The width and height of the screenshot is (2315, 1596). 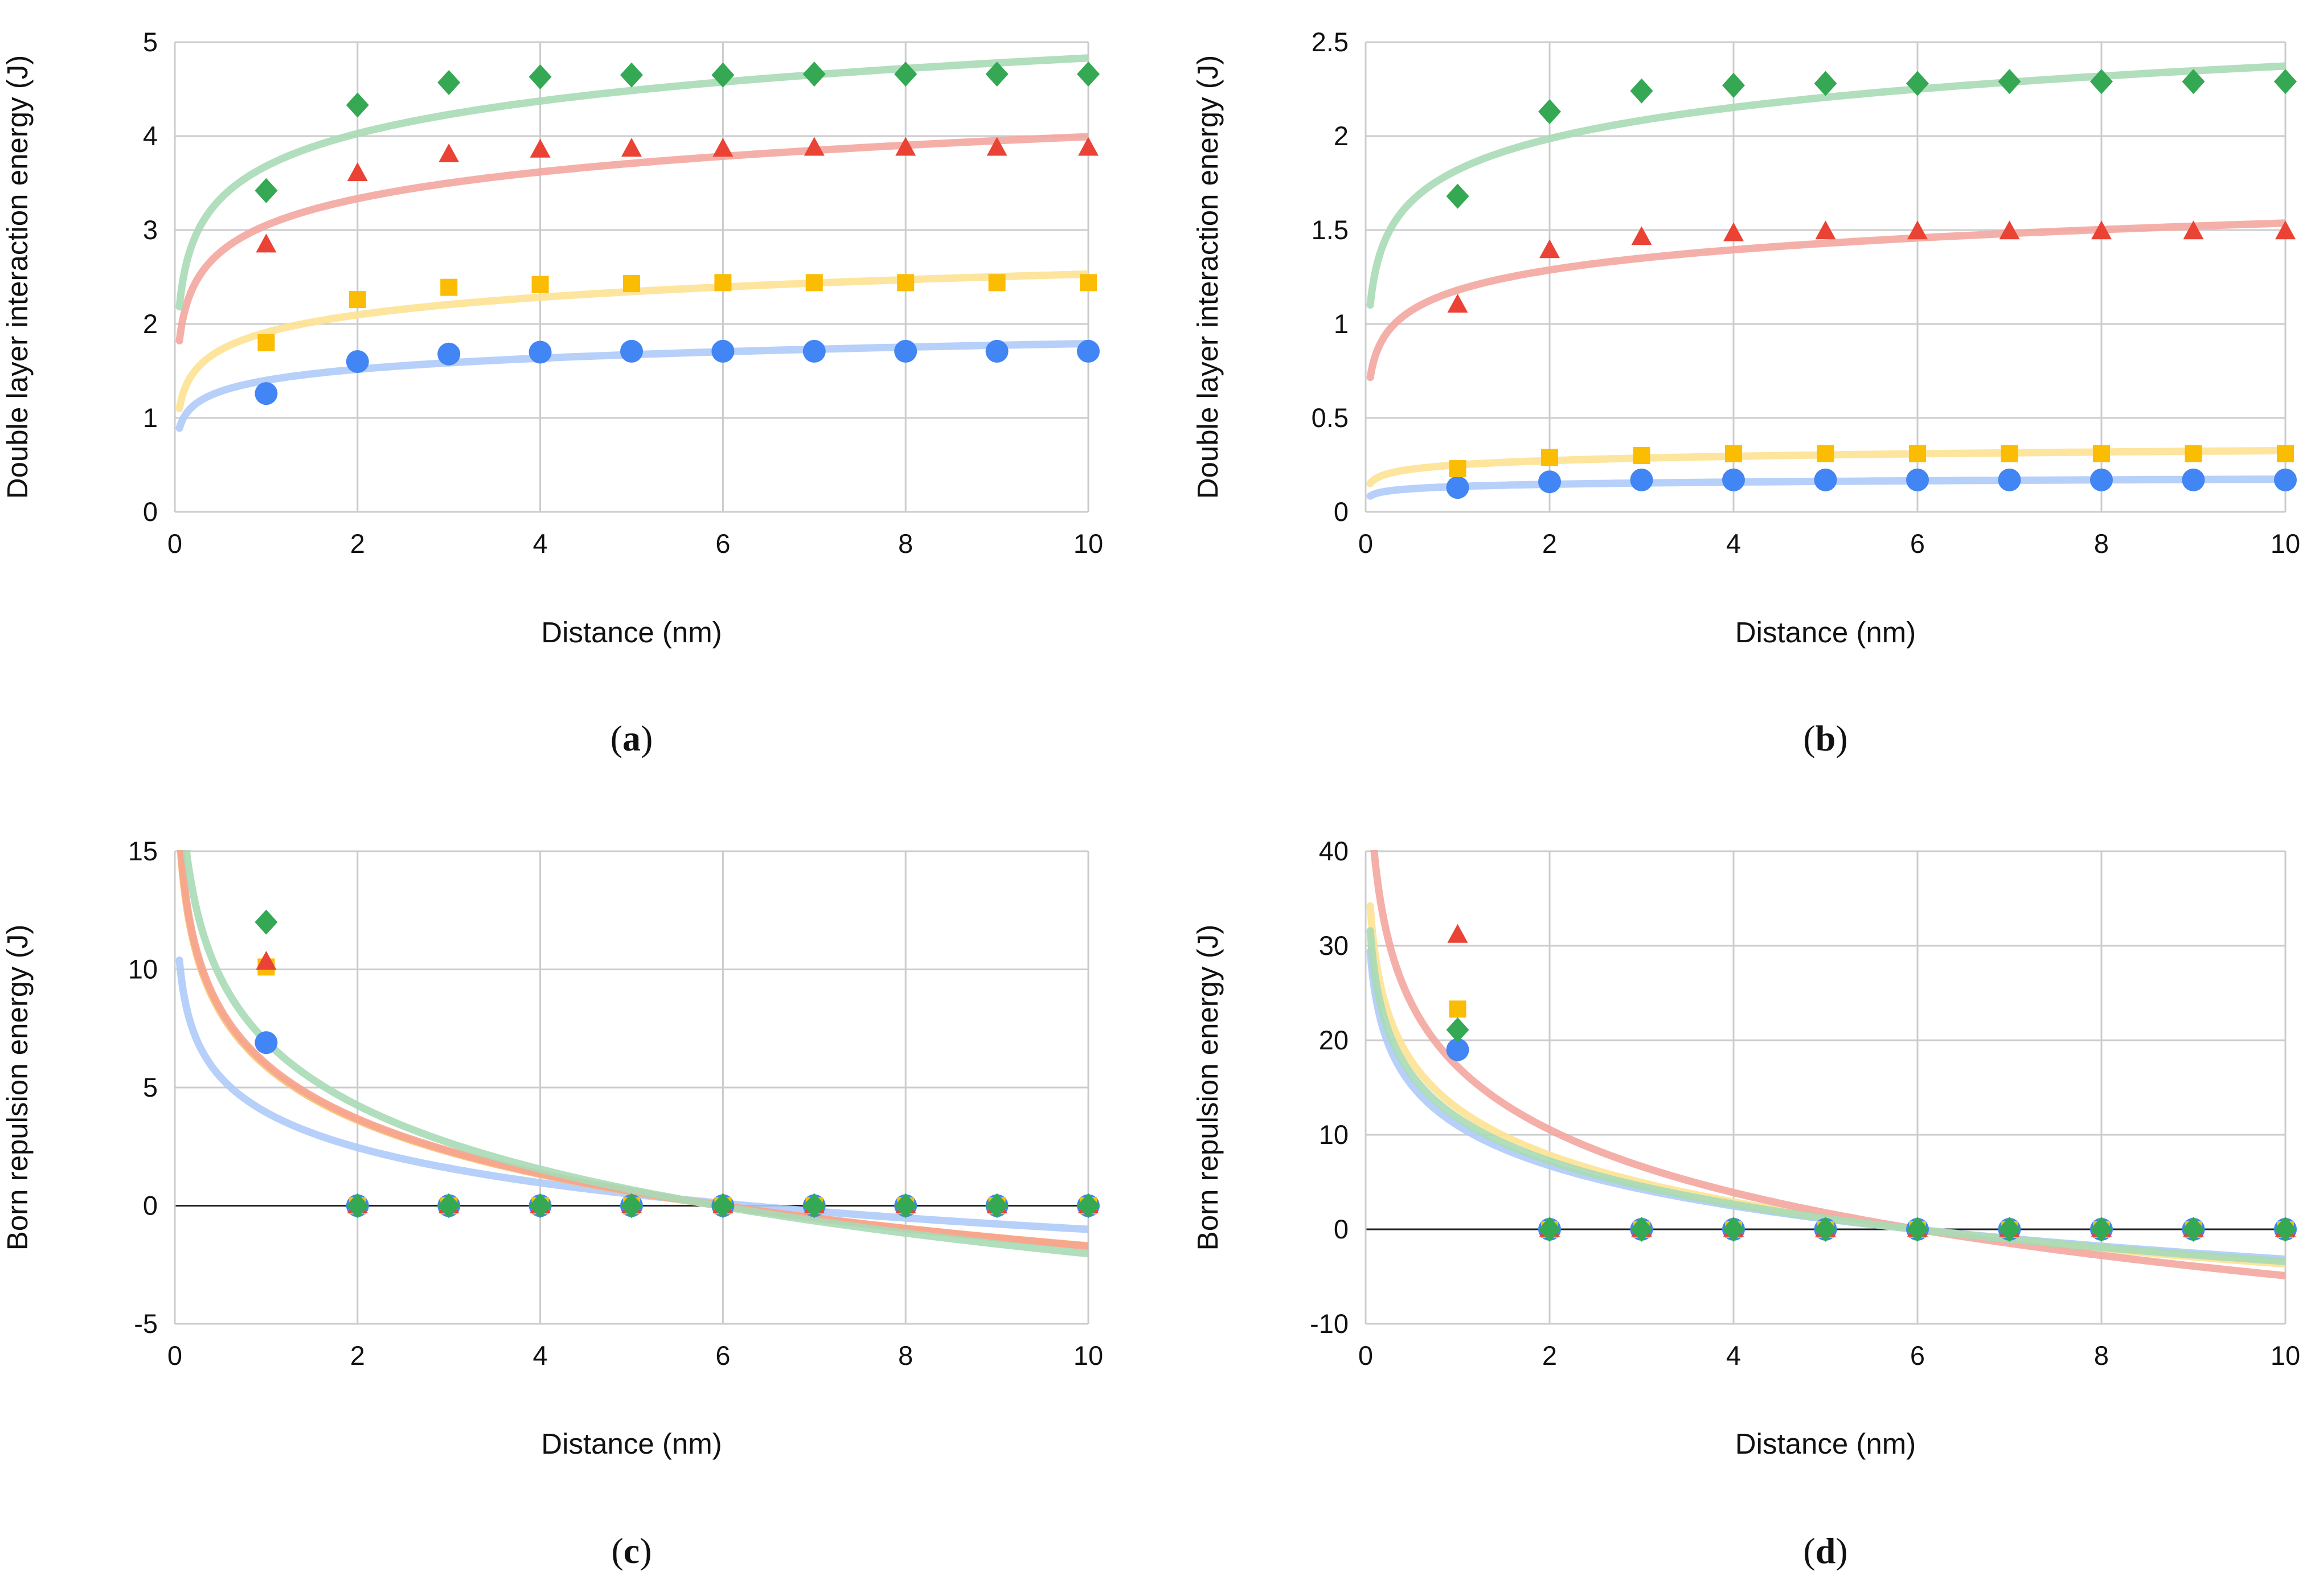 What do you see at coordinates (1341, 136) in the screenshot?
I see `y-tick-label: 2` at bounding box center [1341, 136].